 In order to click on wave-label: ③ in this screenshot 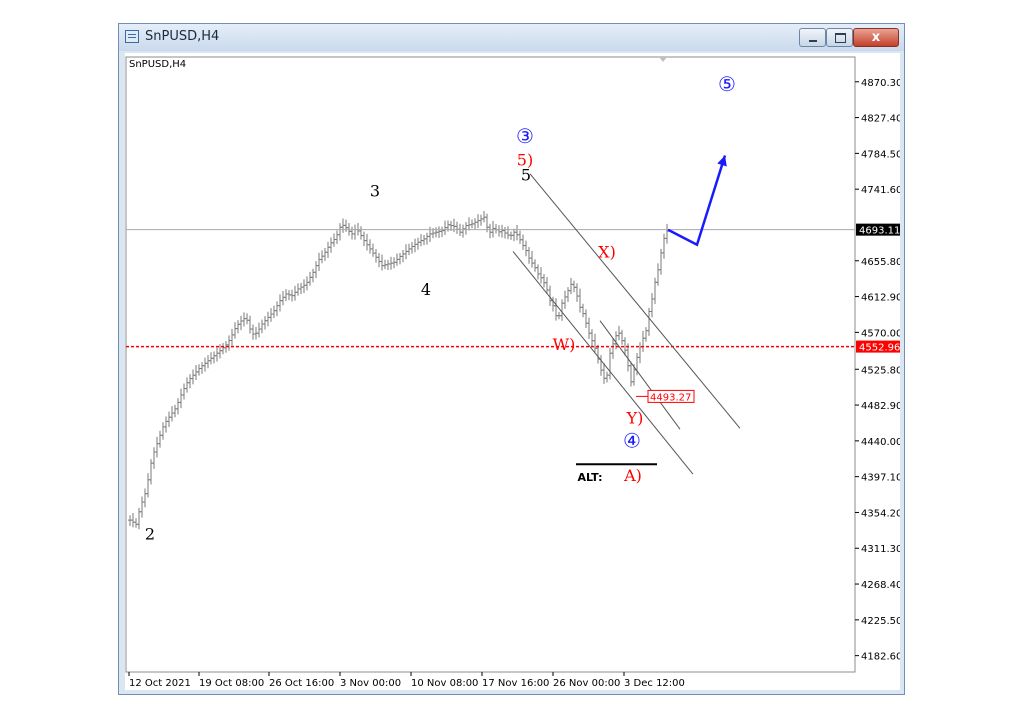, I will do `click(525, 136)`.